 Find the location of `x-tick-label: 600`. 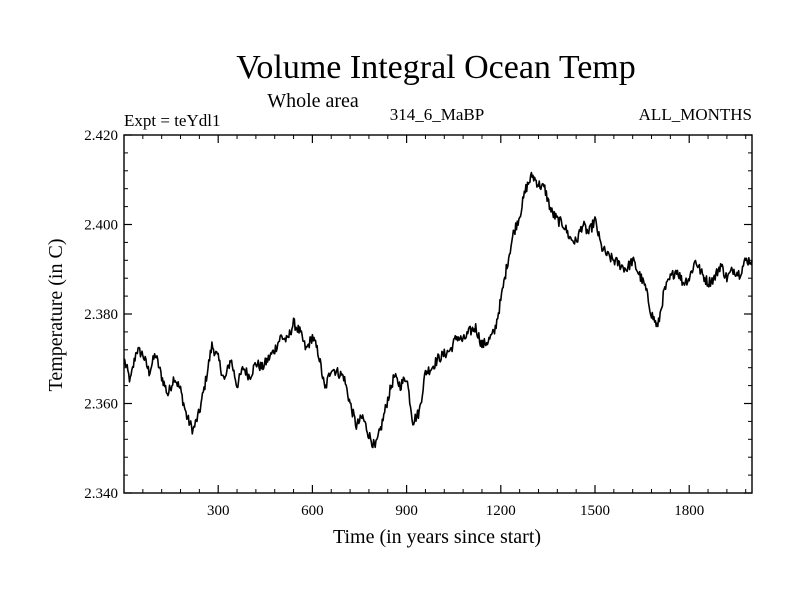

x-tick-label: 600 is located at coordinates (312, 511).